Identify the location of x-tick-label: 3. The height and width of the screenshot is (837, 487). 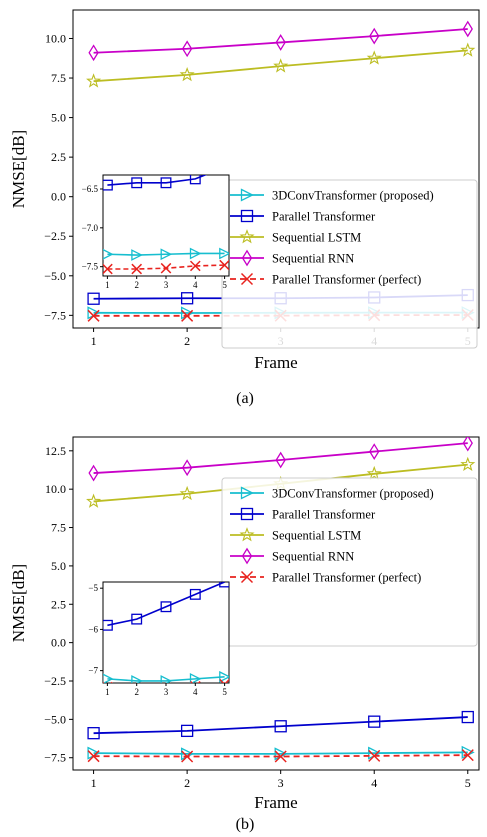
(281, 783).